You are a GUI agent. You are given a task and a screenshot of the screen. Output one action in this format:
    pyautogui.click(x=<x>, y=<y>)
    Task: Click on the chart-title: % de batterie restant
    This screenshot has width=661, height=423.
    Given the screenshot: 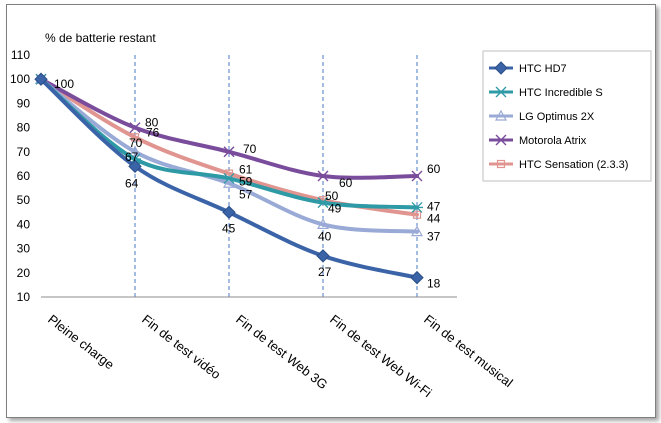 What is the action you would take?
    pyautogui.click(x=100, y=38)
    